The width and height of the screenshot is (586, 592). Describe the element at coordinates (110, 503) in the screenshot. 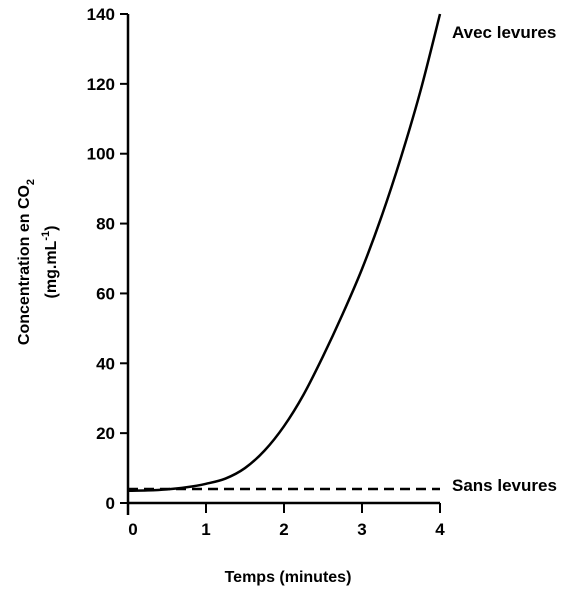

I see `y-tick-label: 0` at that location.